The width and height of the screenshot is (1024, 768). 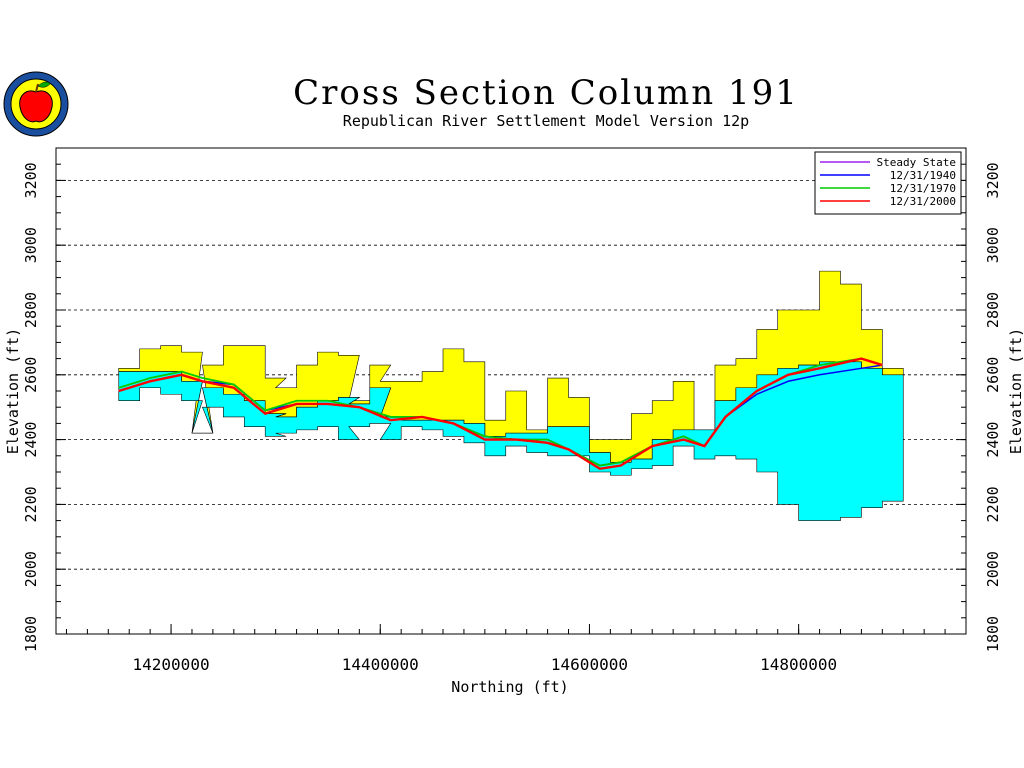 I want to click on y-tick-label-right: 3000, so click(x=993, y=245).